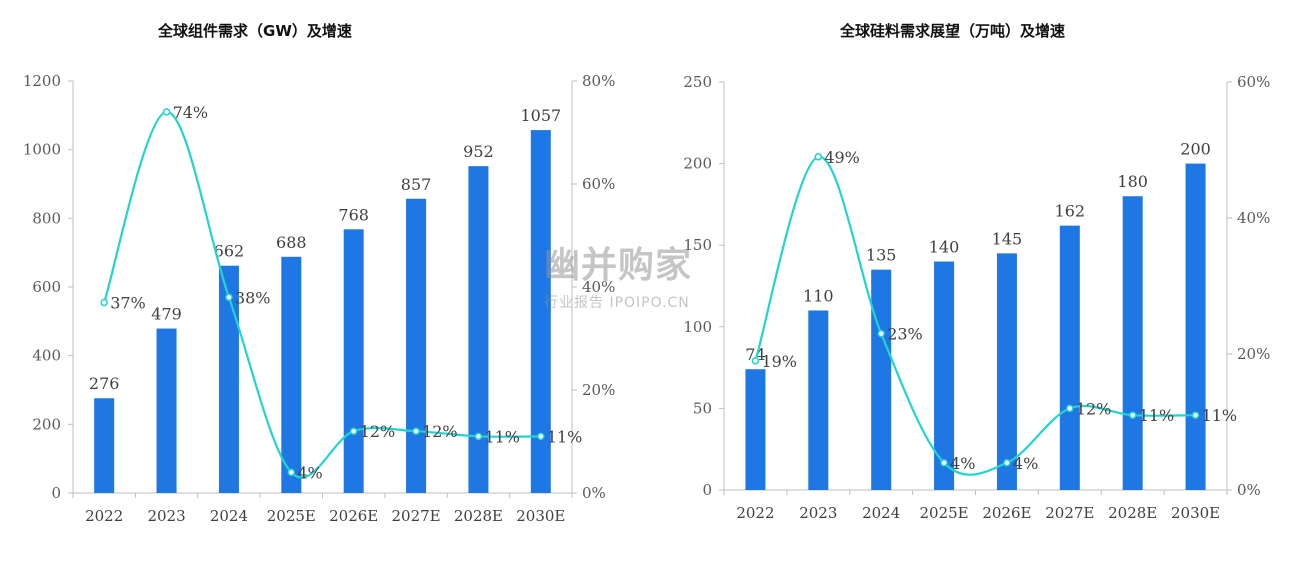 The image size is (1304, 567). Describe the element at coordinates (598, 390) in the screenshot. I see `y2-tick-label: 20%` at that location.